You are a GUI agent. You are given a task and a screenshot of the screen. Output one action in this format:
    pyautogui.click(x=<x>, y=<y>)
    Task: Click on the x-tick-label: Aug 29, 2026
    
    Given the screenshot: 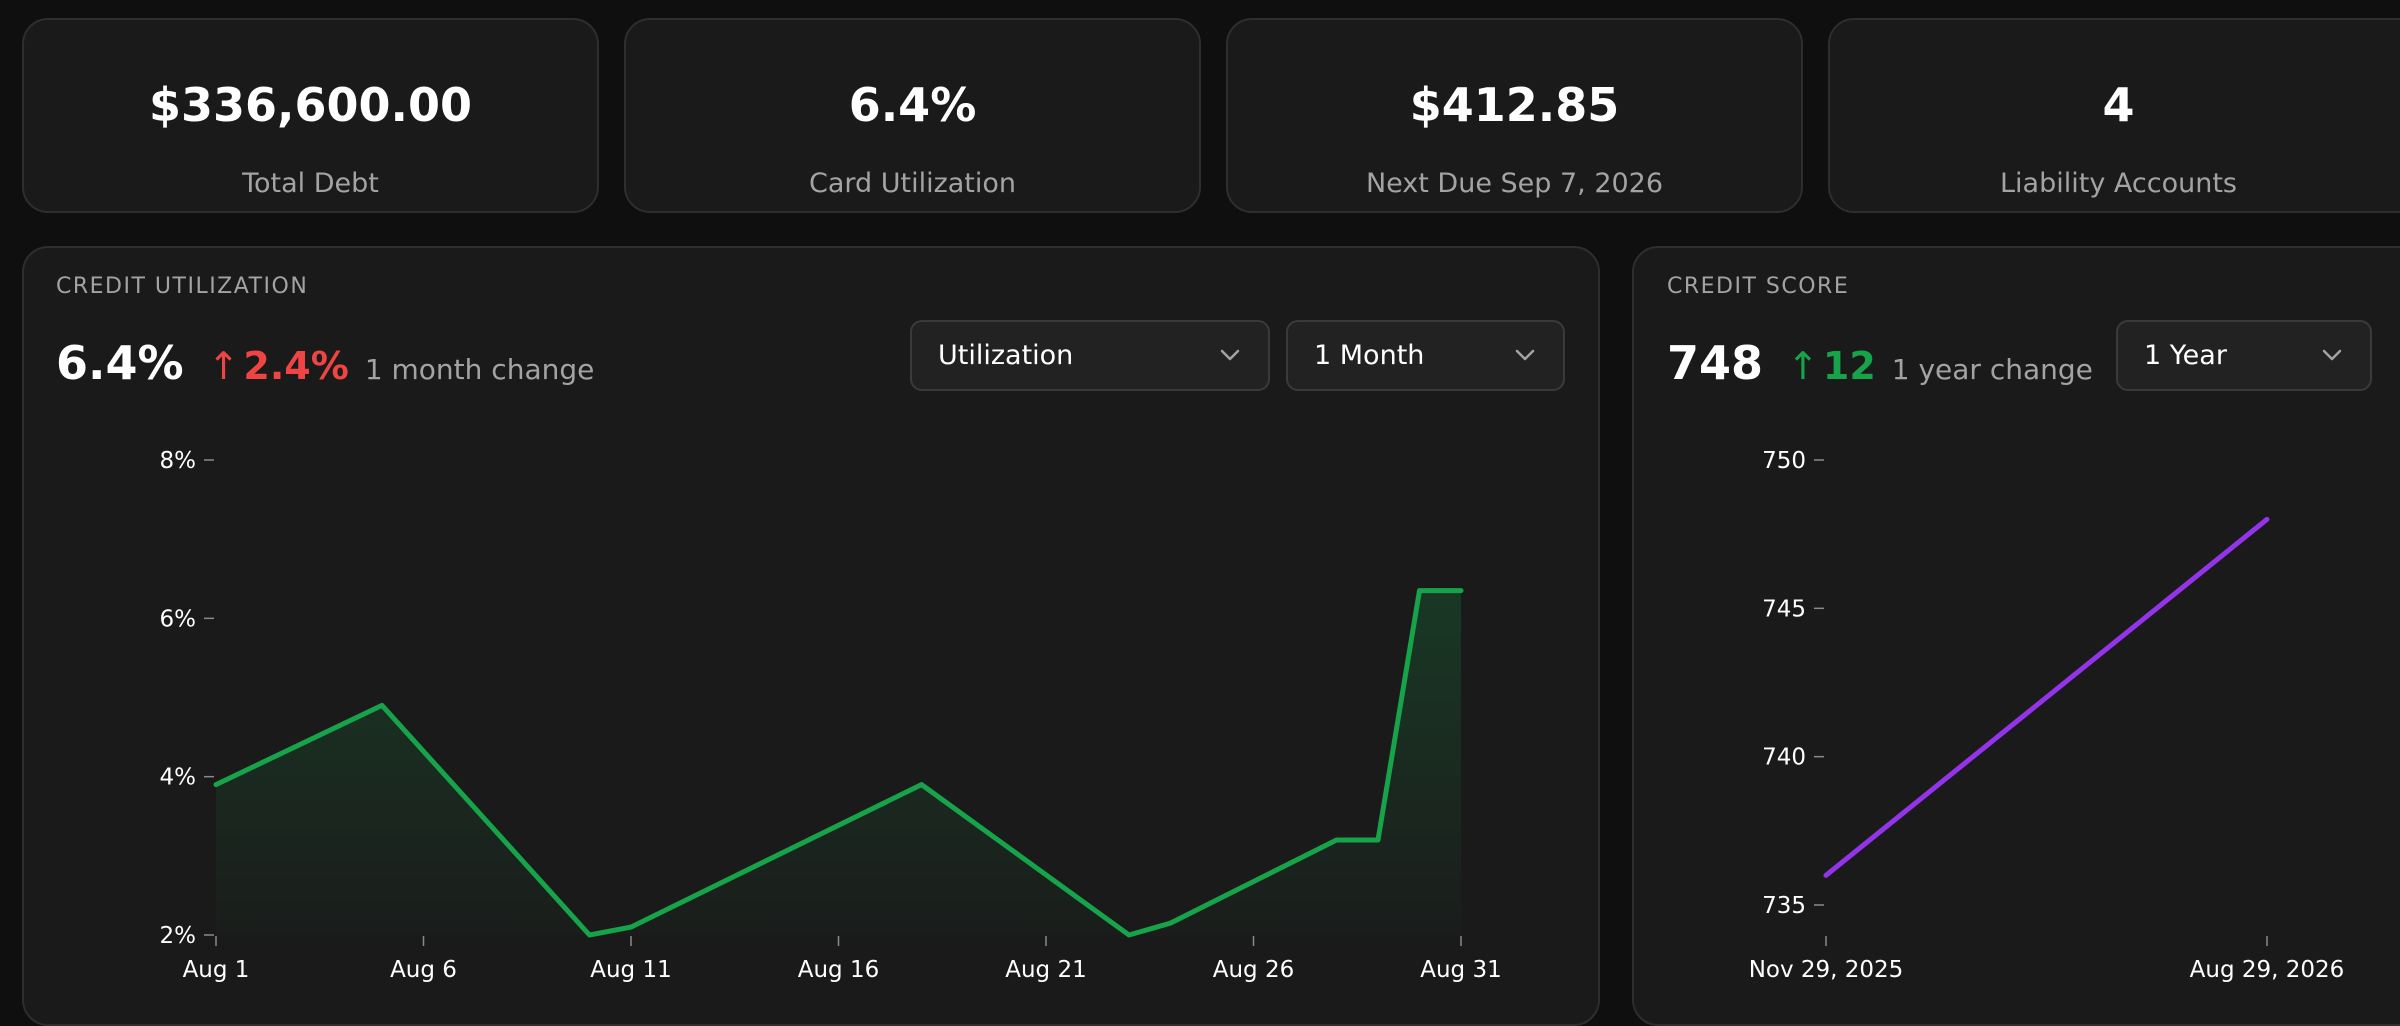 What is the action you would take?
    pyautogui.click(x=2267, y=970)
    